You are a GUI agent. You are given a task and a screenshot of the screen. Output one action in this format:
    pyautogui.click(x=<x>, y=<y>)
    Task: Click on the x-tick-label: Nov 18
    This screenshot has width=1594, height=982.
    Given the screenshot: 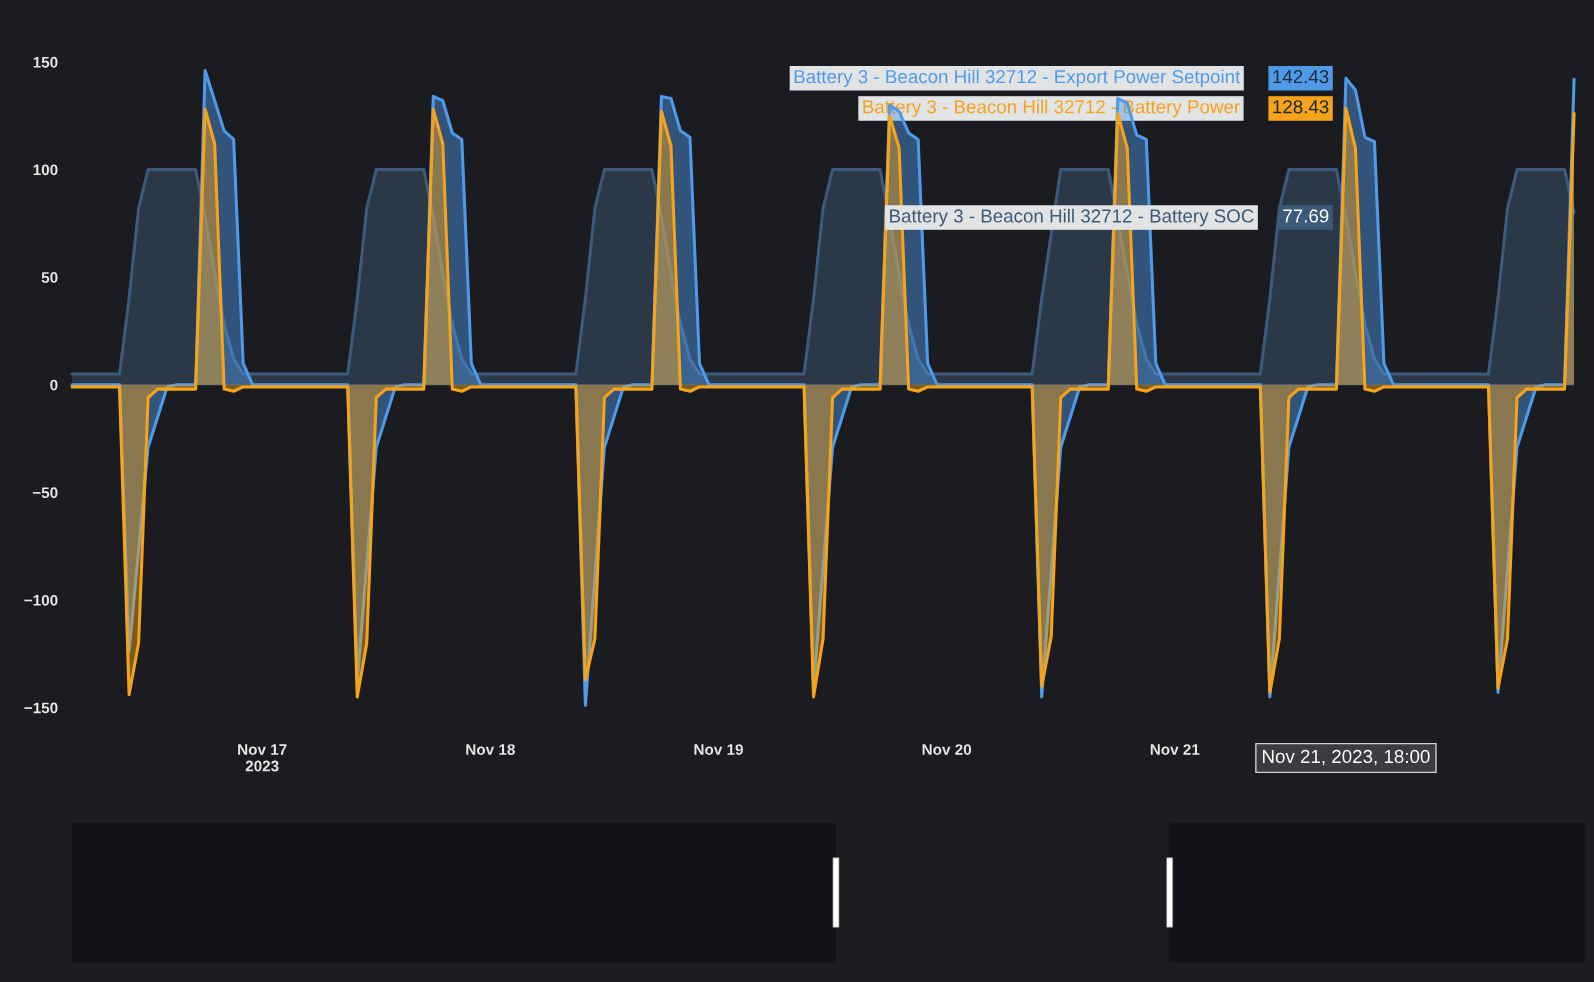 What is the action you would take?
    pyautogui.click(x=490, y=749)
    